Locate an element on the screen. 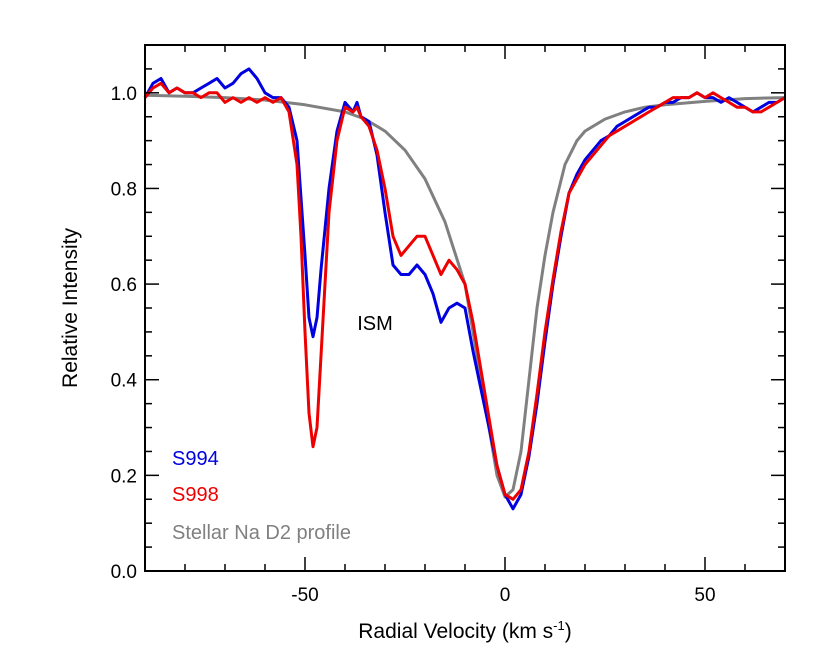 The height and width of the screenshot is (664, 830). x-tick-label: 50 is located at coordinates (704, 595).